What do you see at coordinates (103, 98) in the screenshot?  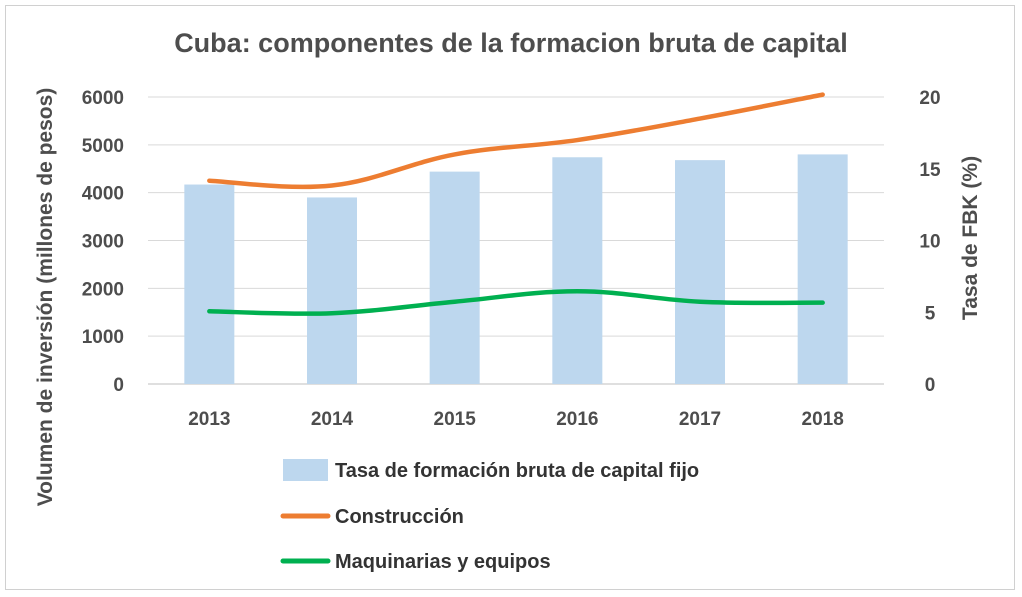 I see `y-left-tick-label: 6000` at bounding box center [103, 98].